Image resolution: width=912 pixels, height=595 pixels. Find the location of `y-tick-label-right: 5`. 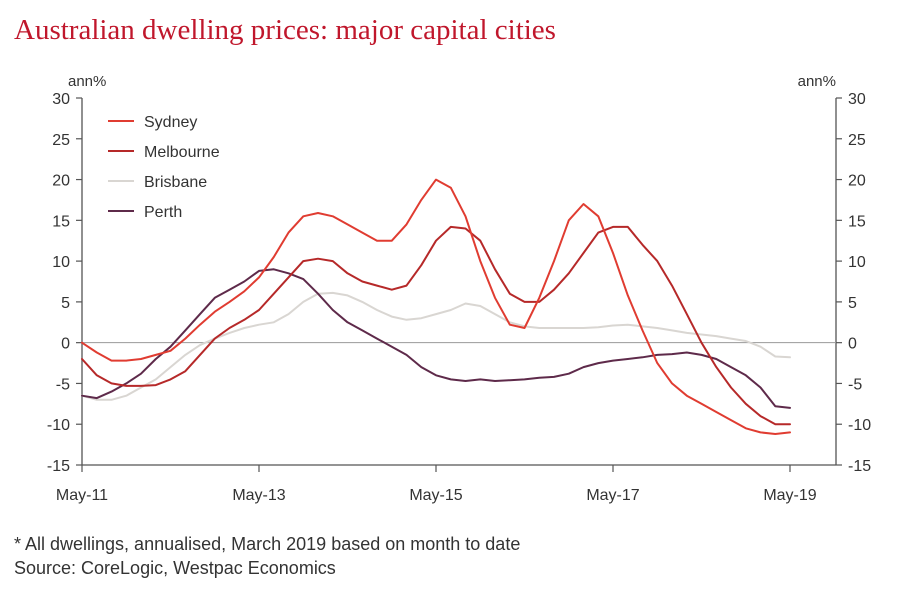

y-tick-label-right: 5 is located at coordinates (852, 303).